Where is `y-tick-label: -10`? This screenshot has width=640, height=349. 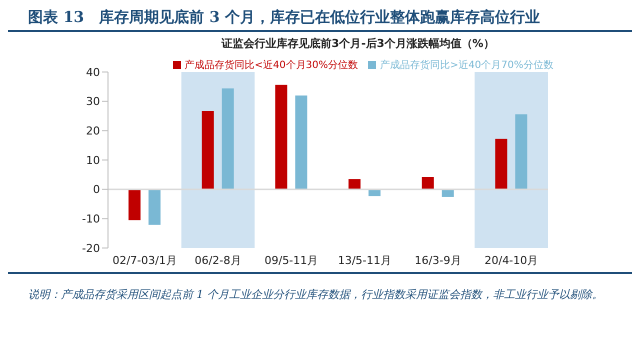
y-tick-label: -10 is located at coordinates (91, 219).